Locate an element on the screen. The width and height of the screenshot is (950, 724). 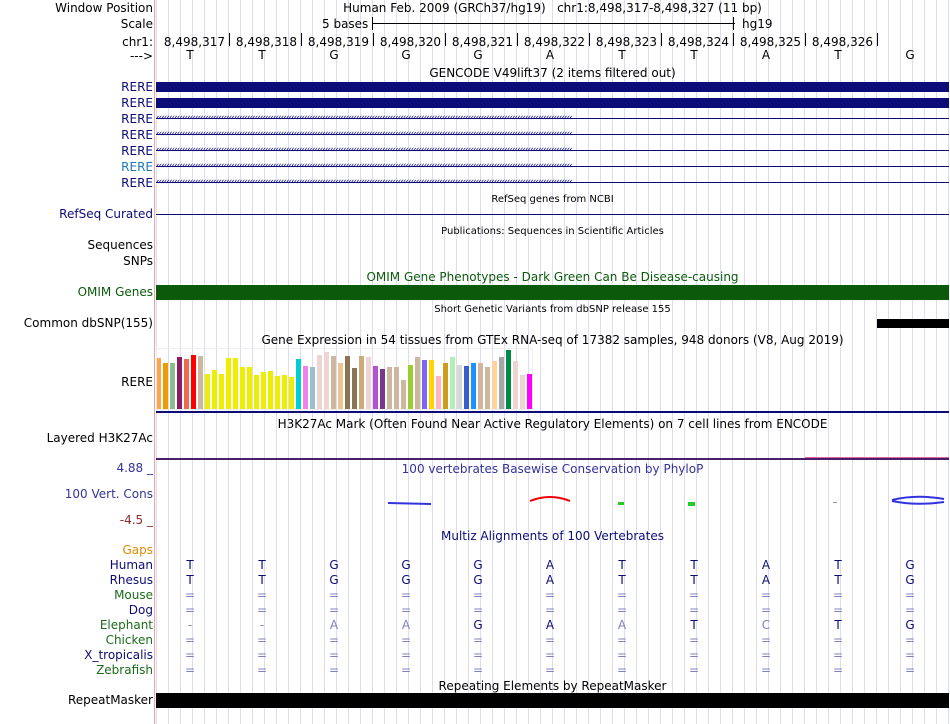
omim-bar is located at coordinates (552, 292).